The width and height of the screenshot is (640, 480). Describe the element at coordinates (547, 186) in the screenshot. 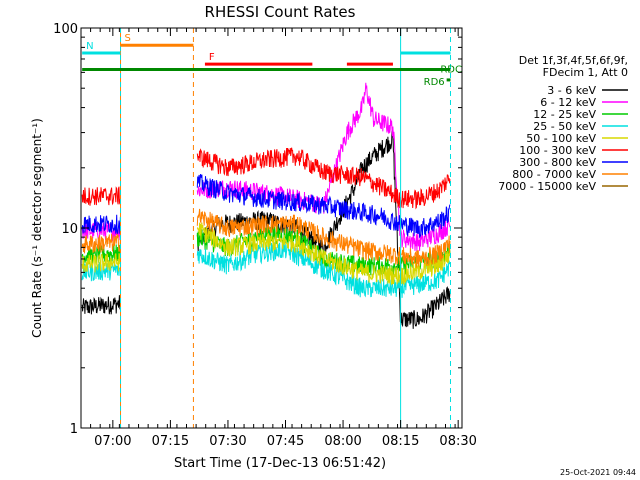

I see `legend-entry-label: 7000 - 15000 keV` at that location.